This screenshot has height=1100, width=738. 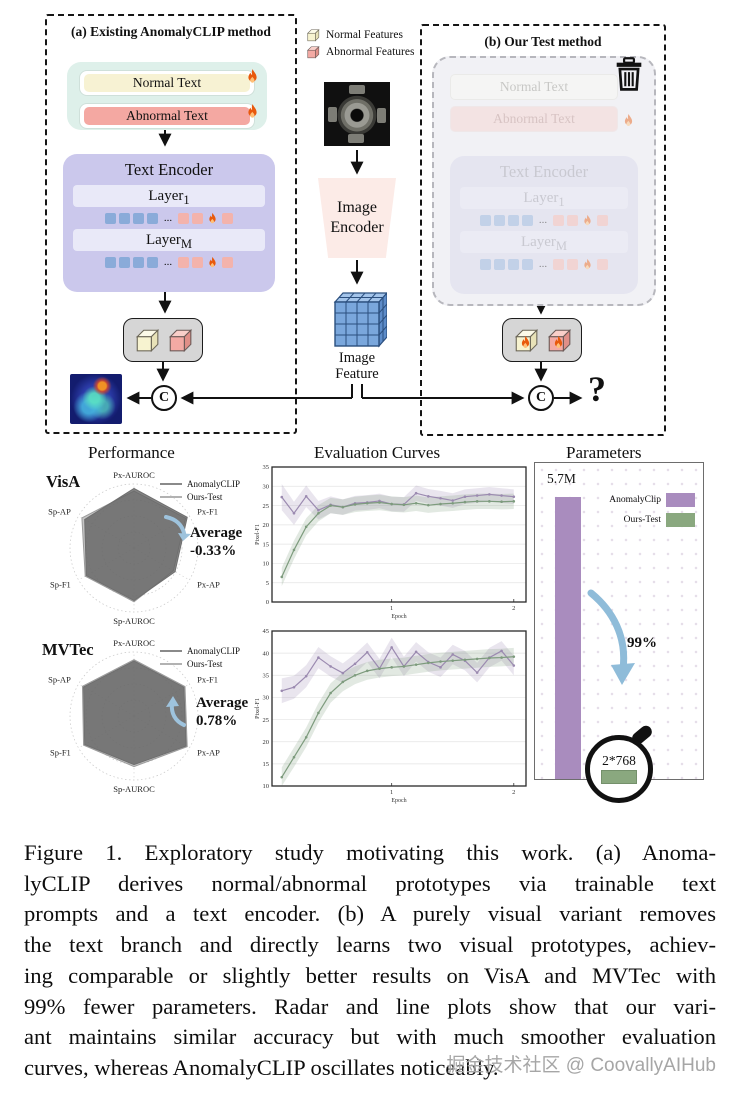 What do you see at coordinates (543, 41) in the screenshot?
I see `panel-b-title: (b) Our Test method` at bounding box center [543, 41].